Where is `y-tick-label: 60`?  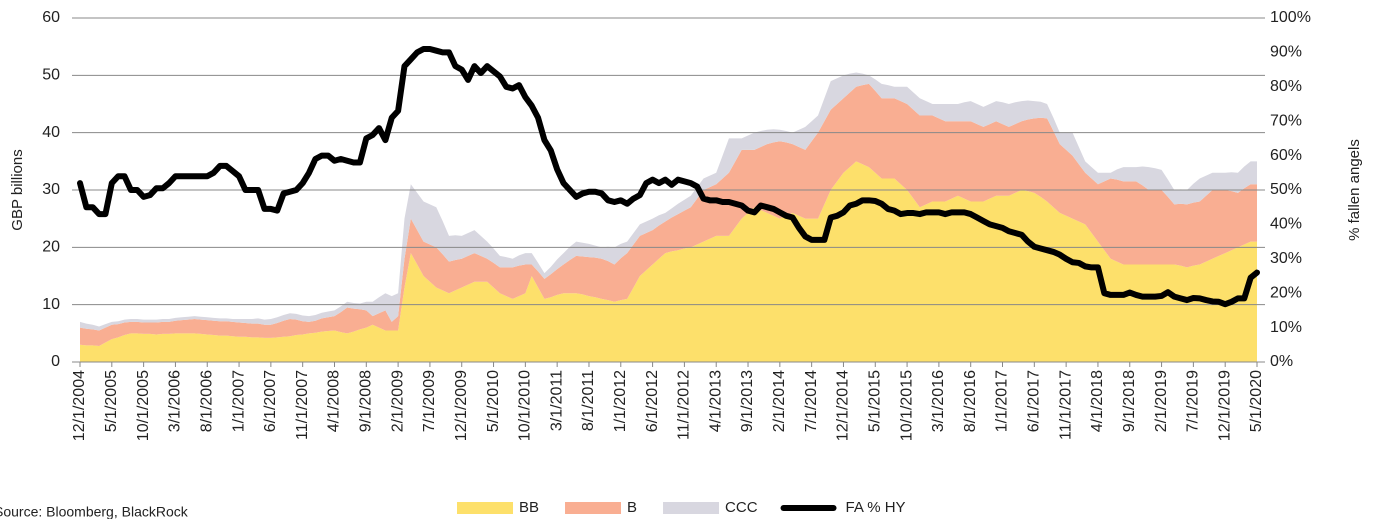 y-tick-label: 60 is located at coordinates (51, 17).